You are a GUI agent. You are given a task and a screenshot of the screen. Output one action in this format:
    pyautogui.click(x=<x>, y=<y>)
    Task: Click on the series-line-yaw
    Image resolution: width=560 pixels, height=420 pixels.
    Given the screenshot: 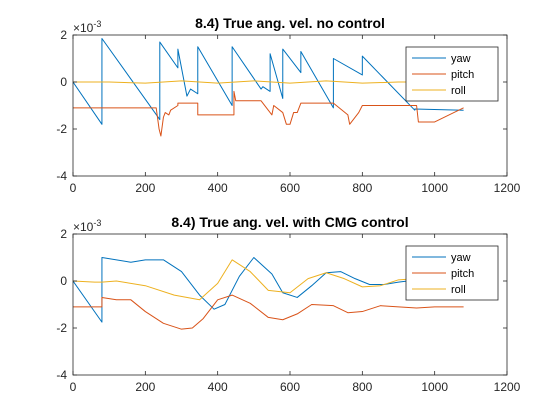 What is the action you would take?
    pyautogui.click(x=268, y=81)
    